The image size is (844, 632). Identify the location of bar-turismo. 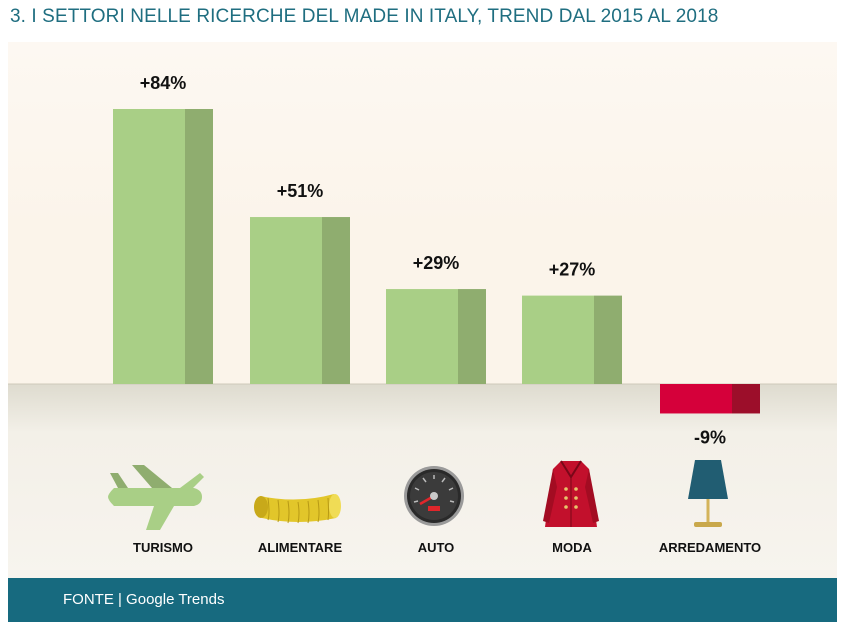
(163, 246).